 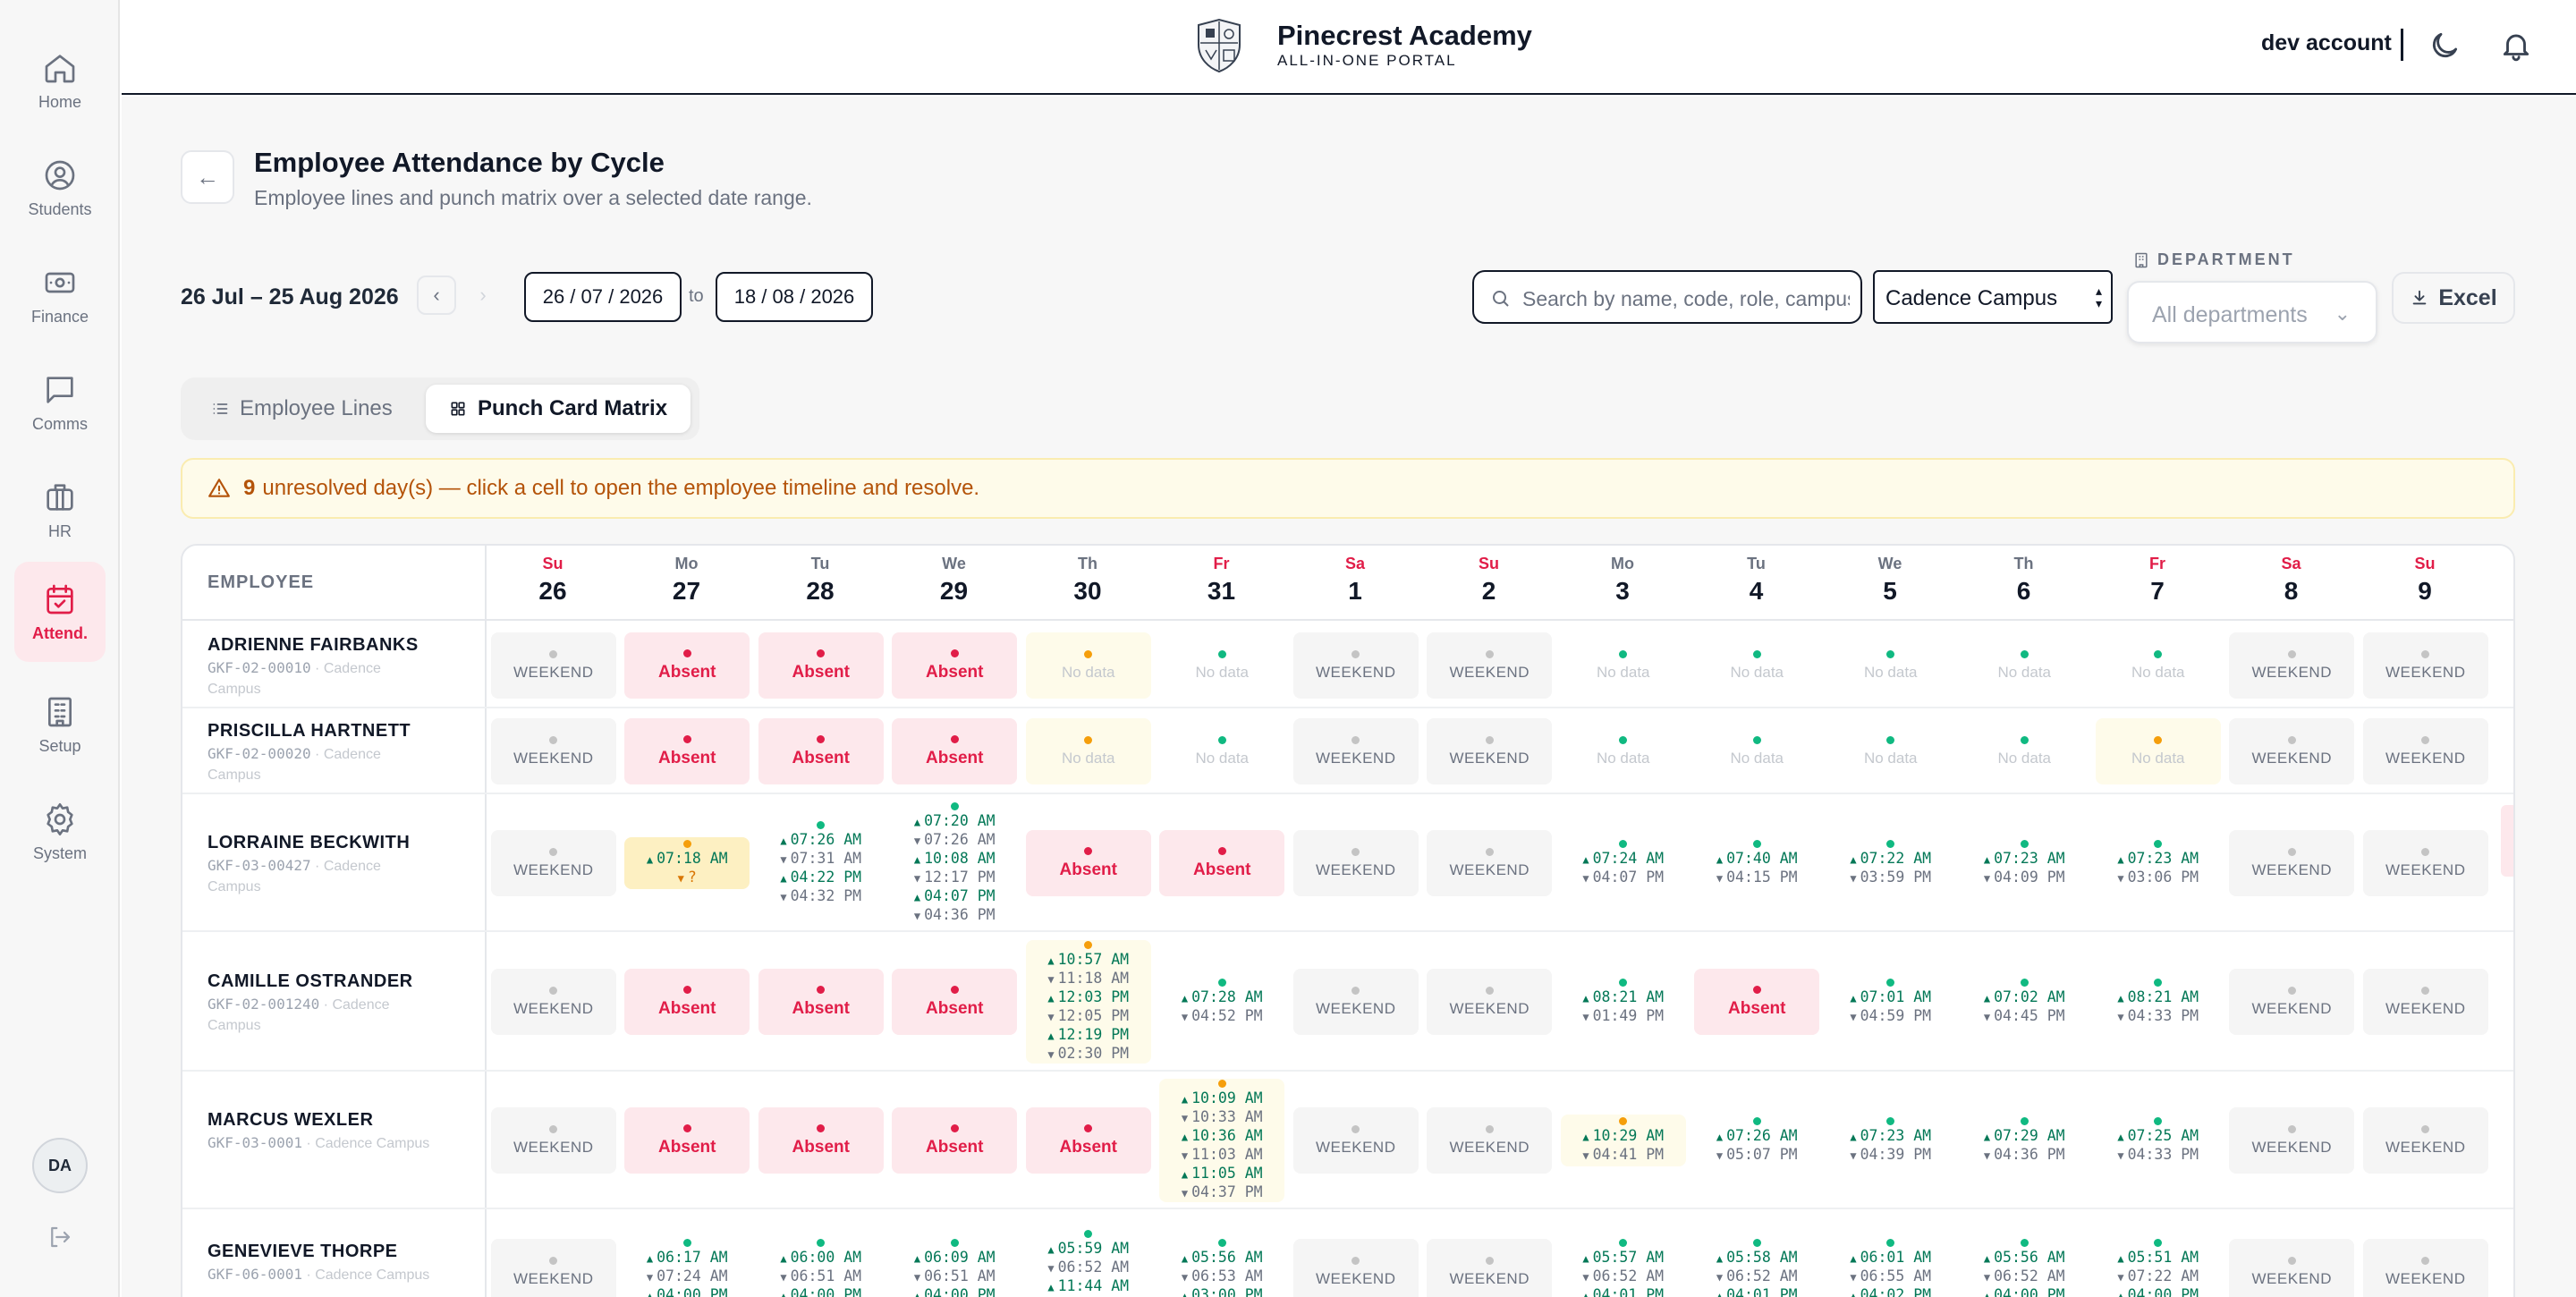 I want to click on punch-cell: ▲ 07:25 AM ▼ 04:33 PM, so click(x=2158, y=1140).